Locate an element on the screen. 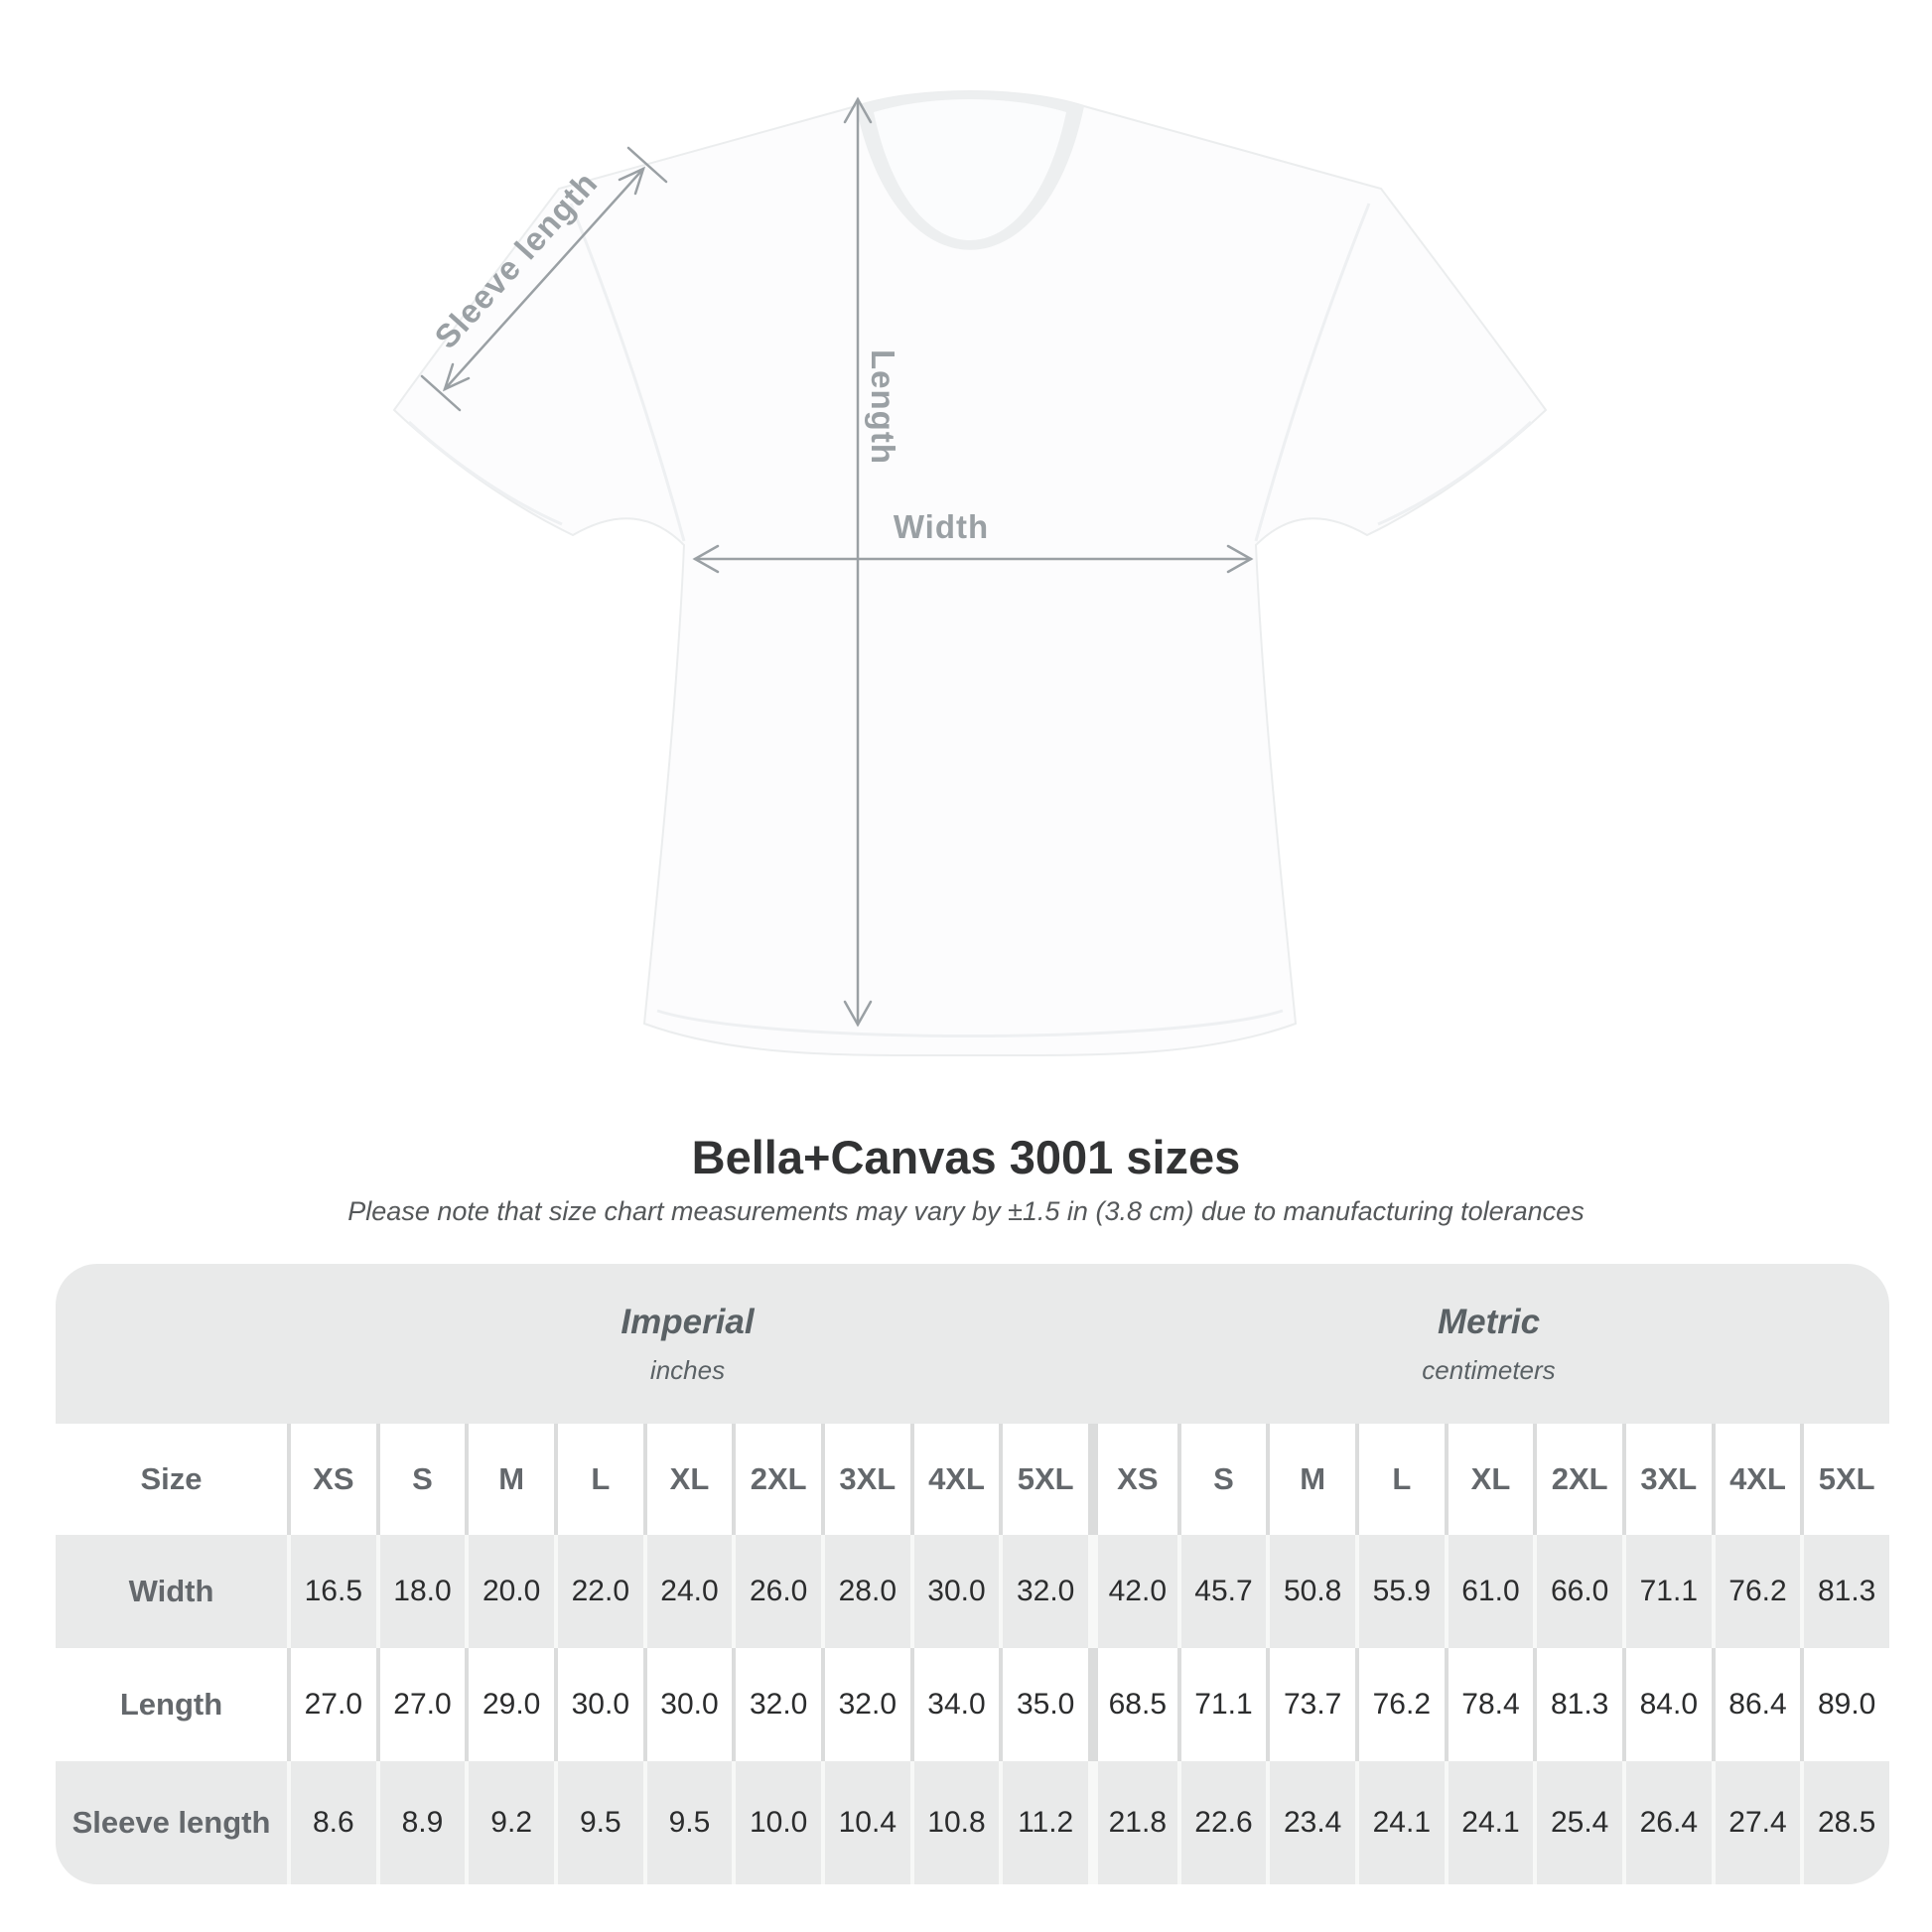 This screenshot has height=1932, width=1932. metric-group-header: Metric centimeters is located at coordinates (1488, 1344).